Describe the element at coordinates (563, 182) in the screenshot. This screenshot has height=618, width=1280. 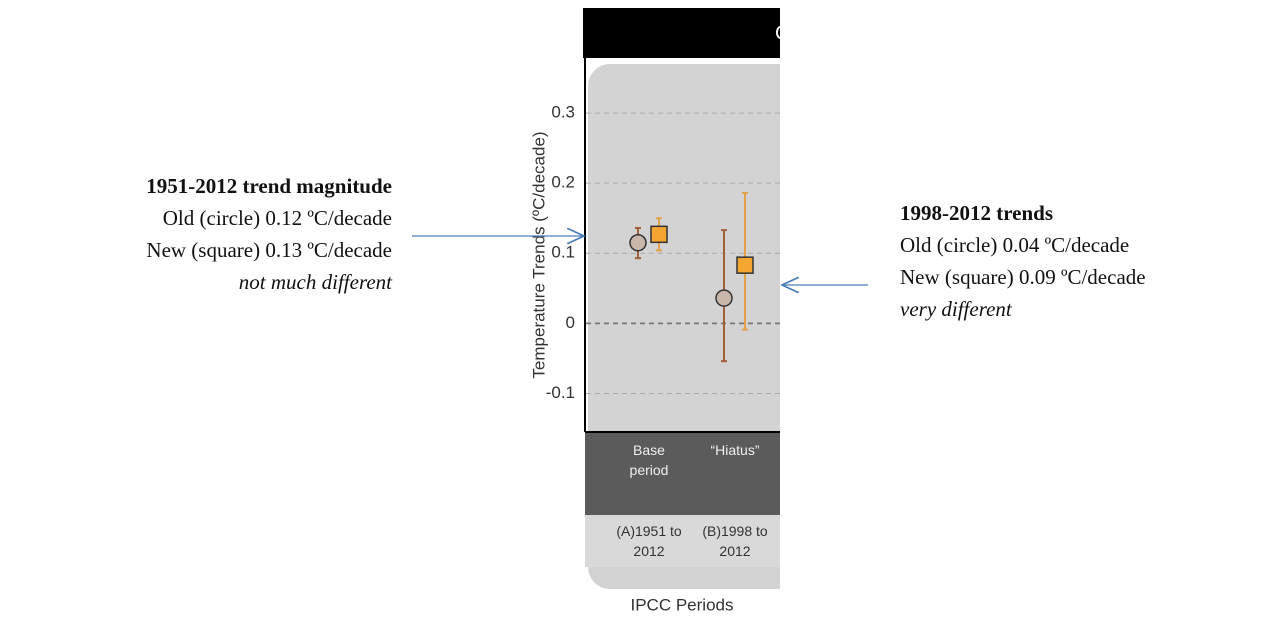
I see `y-tick-label: 0.2` at that location.